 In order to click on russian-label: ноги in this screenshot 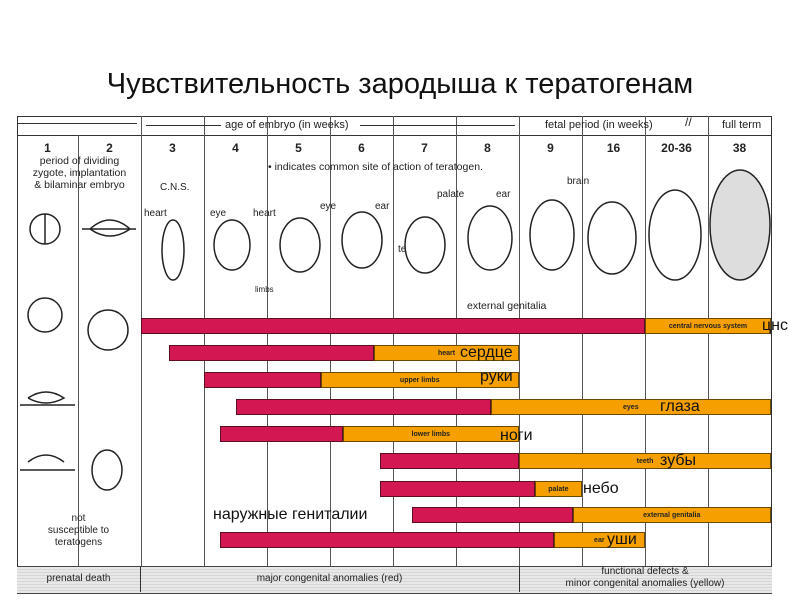, I will do `click(516, 435)`.